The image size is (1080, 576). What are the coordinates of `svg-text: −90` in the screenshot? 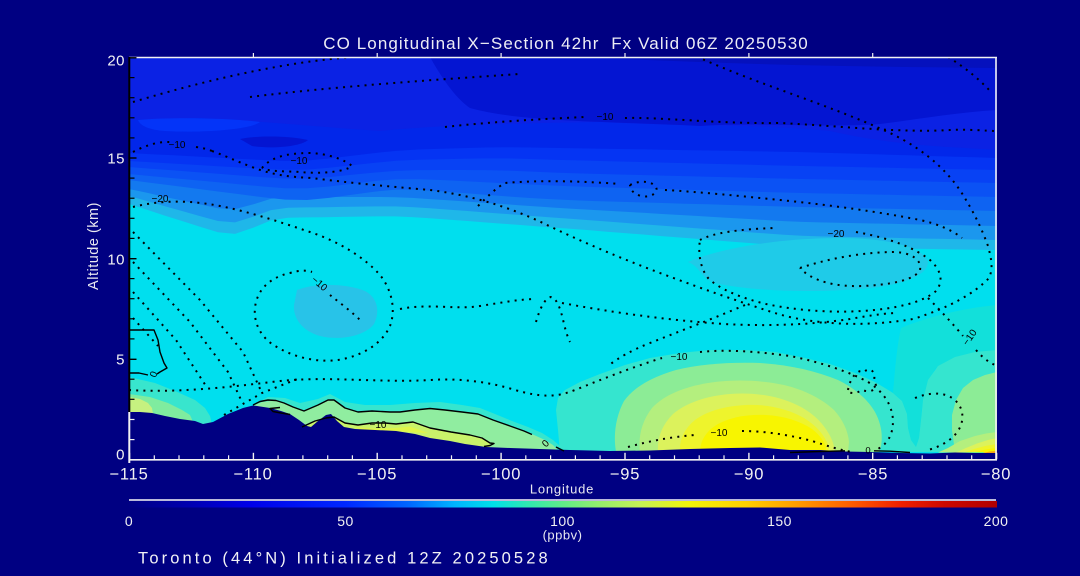 It's located at (749, 475).